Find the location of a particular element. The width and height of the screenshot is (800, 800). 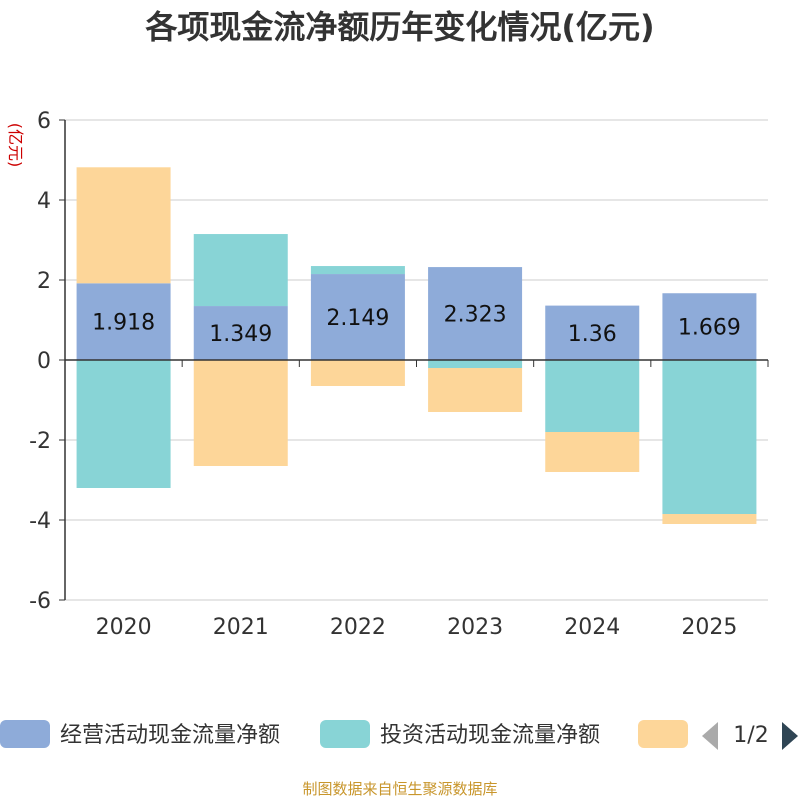

x-tick-label-2023: 2023 is located at coordinates (475, 627).